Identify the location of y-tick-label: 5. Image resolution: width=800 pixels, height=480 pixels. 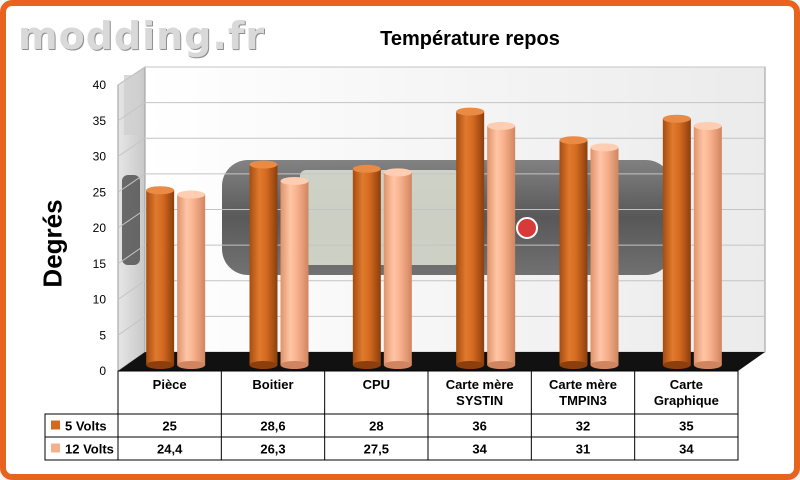
(102, 335).